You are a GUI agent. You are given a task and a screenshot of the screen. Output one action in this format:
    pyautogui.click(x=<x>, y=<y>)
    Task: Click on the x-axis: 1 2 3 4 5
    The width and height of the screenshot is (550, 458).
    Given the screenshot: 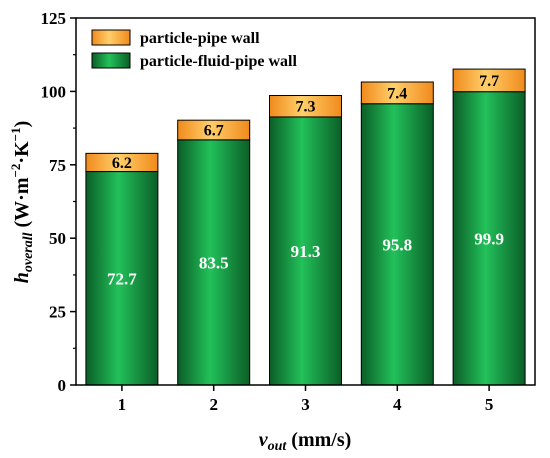 What is the action you would take?
    pyautogui.click(x=306, y=399)
    